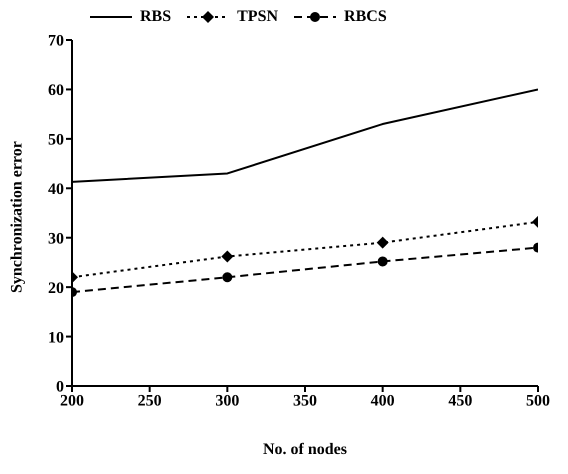 Image resolution: width=568 pixels, height=474 pixels. Describe the element at coordinates (150, 401) in the screenshot. I see `x-tick-label: 250` at that location.